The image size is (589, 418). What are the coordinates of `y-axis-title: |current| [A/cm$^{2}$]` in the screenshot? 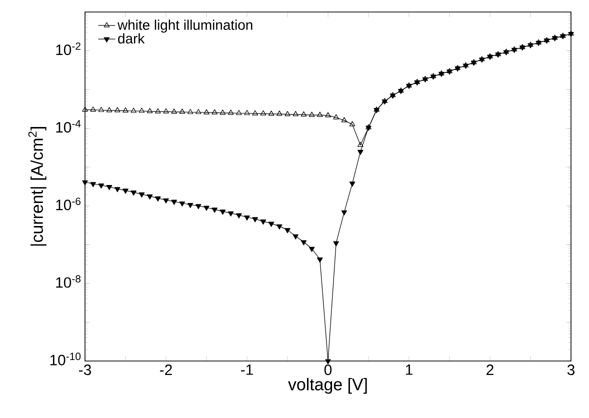 It's located at (37, 186).